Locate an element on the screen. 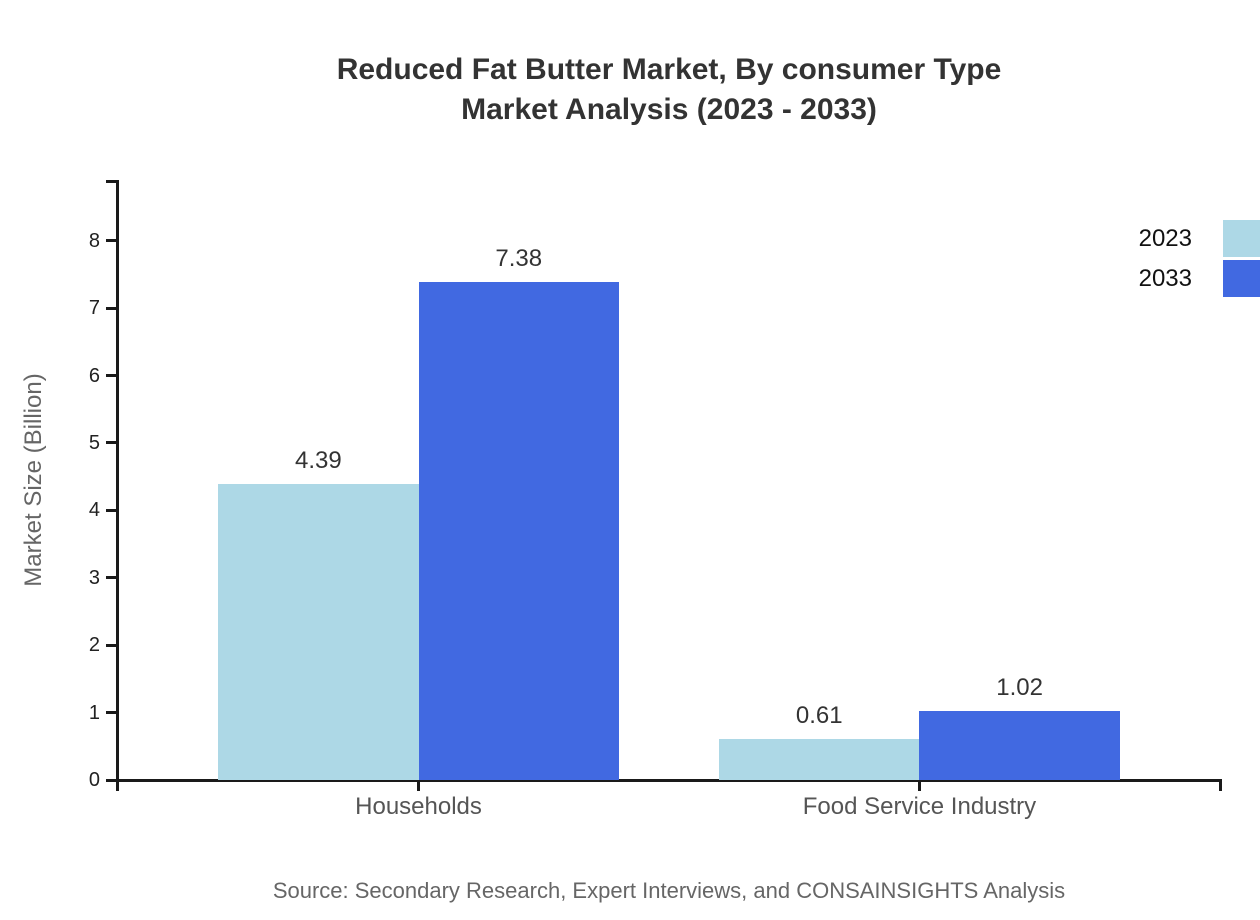  bar-value-label: 7.38 is located at coordinates (519, 259).